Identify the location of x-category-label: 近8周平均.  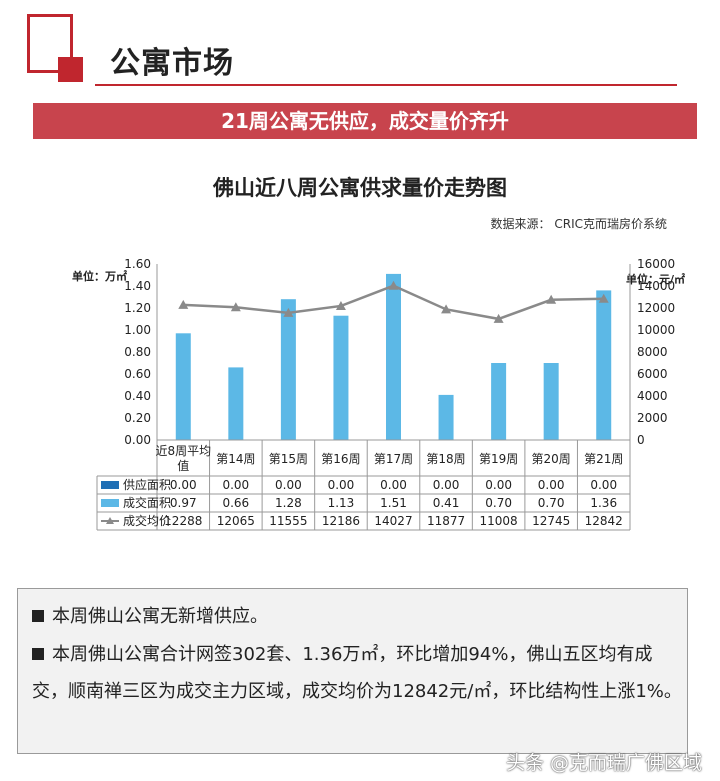
(183, 451).